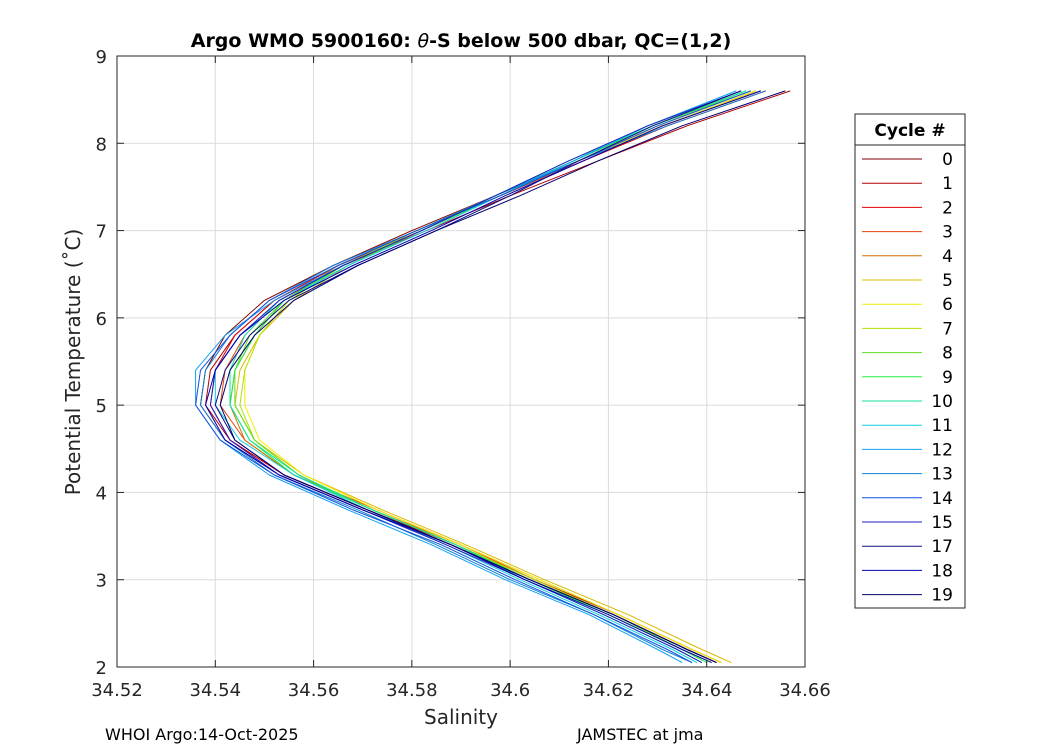 Image resolution: width=1050 pixels, height=750 pixels. I want to click on legend-item-cycle-13: 13, so click(907, 475).